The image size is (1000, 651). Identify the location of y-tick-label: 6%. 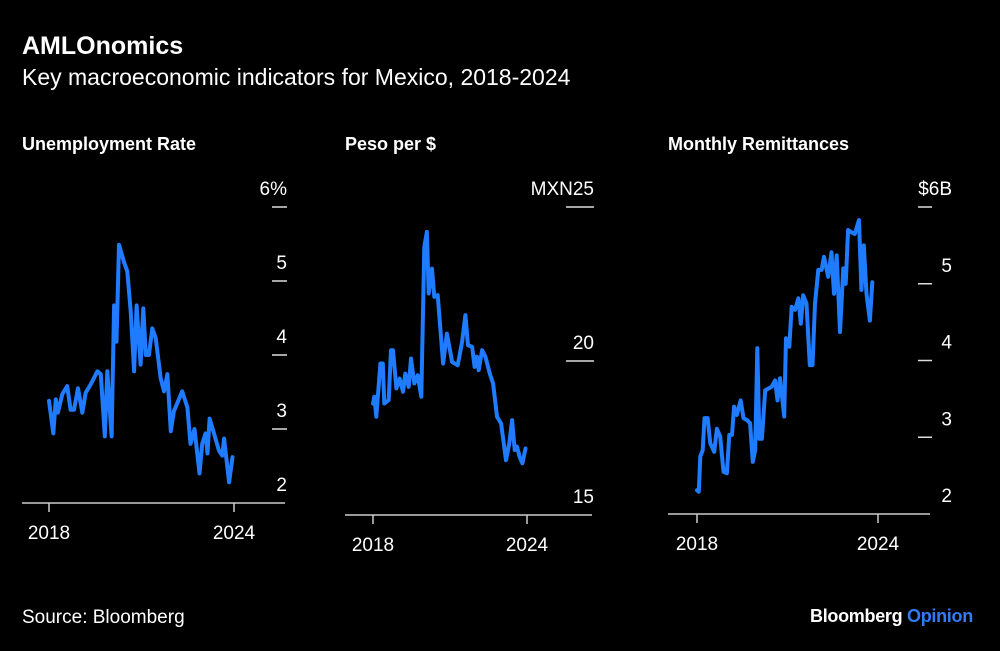
(274, 189).